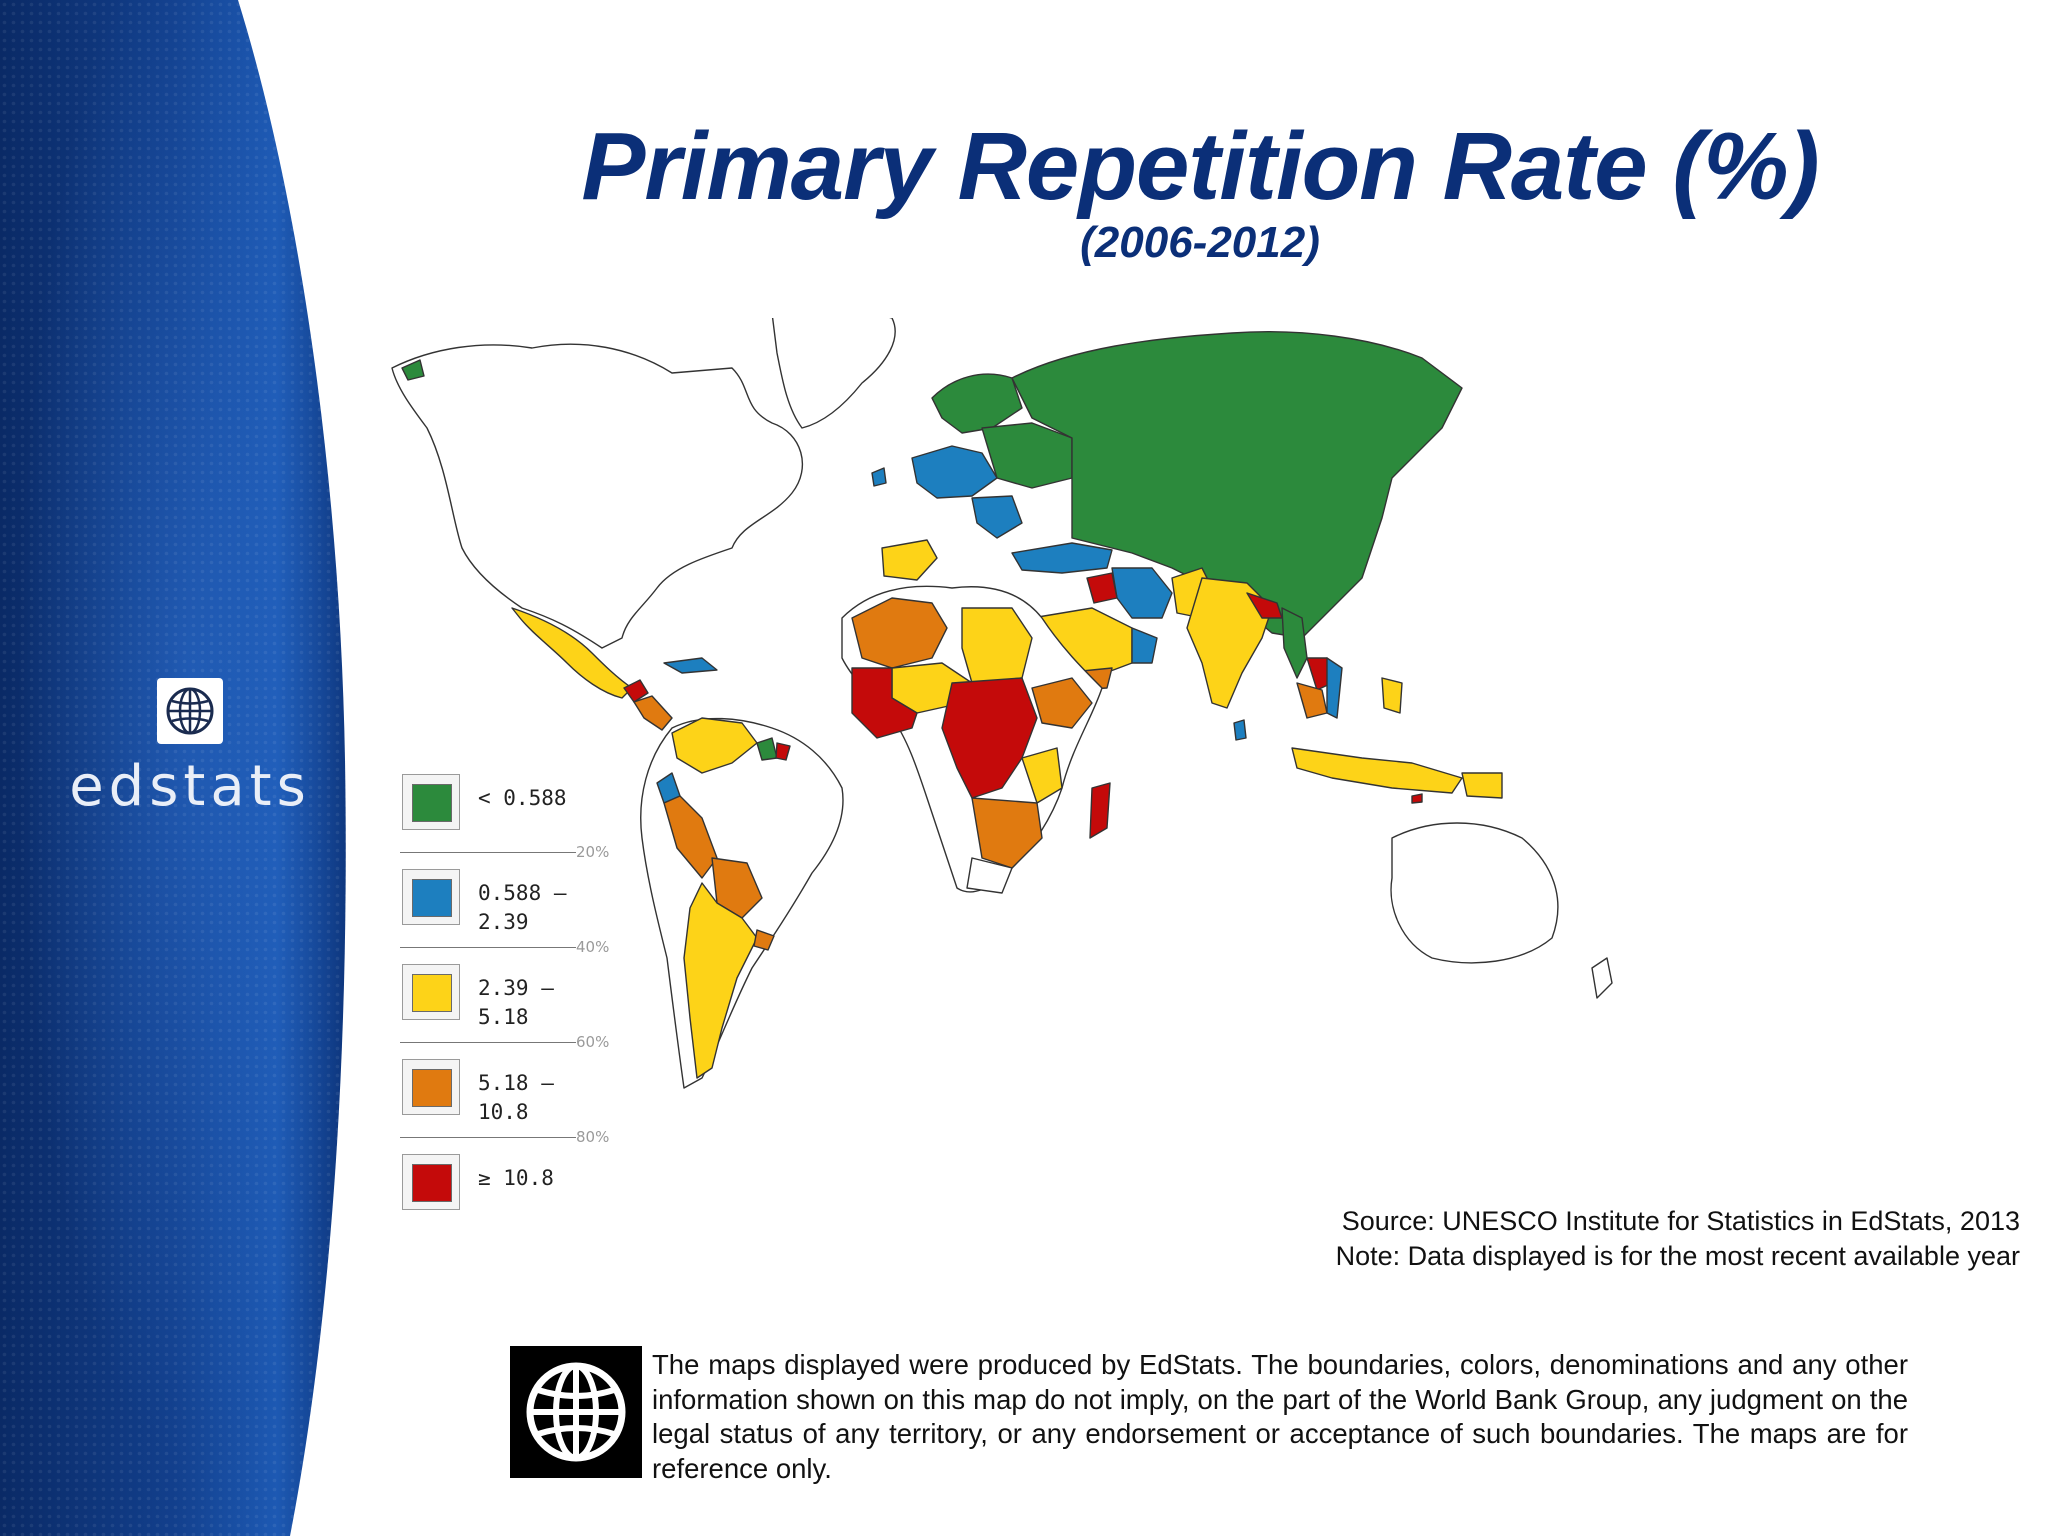 The width and height of the screenshot is (2048, 1536). I want to click on region-north-africa-west, so click(899, 633).